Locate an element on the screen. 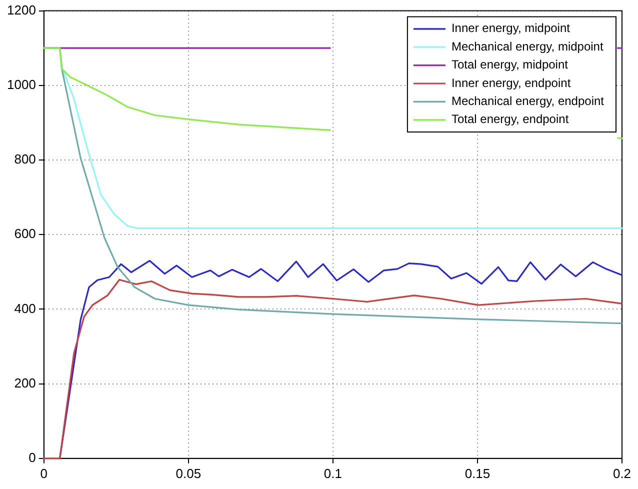  legend-label: Mechanical energy, midpoint is located at coordinates (527, 46).